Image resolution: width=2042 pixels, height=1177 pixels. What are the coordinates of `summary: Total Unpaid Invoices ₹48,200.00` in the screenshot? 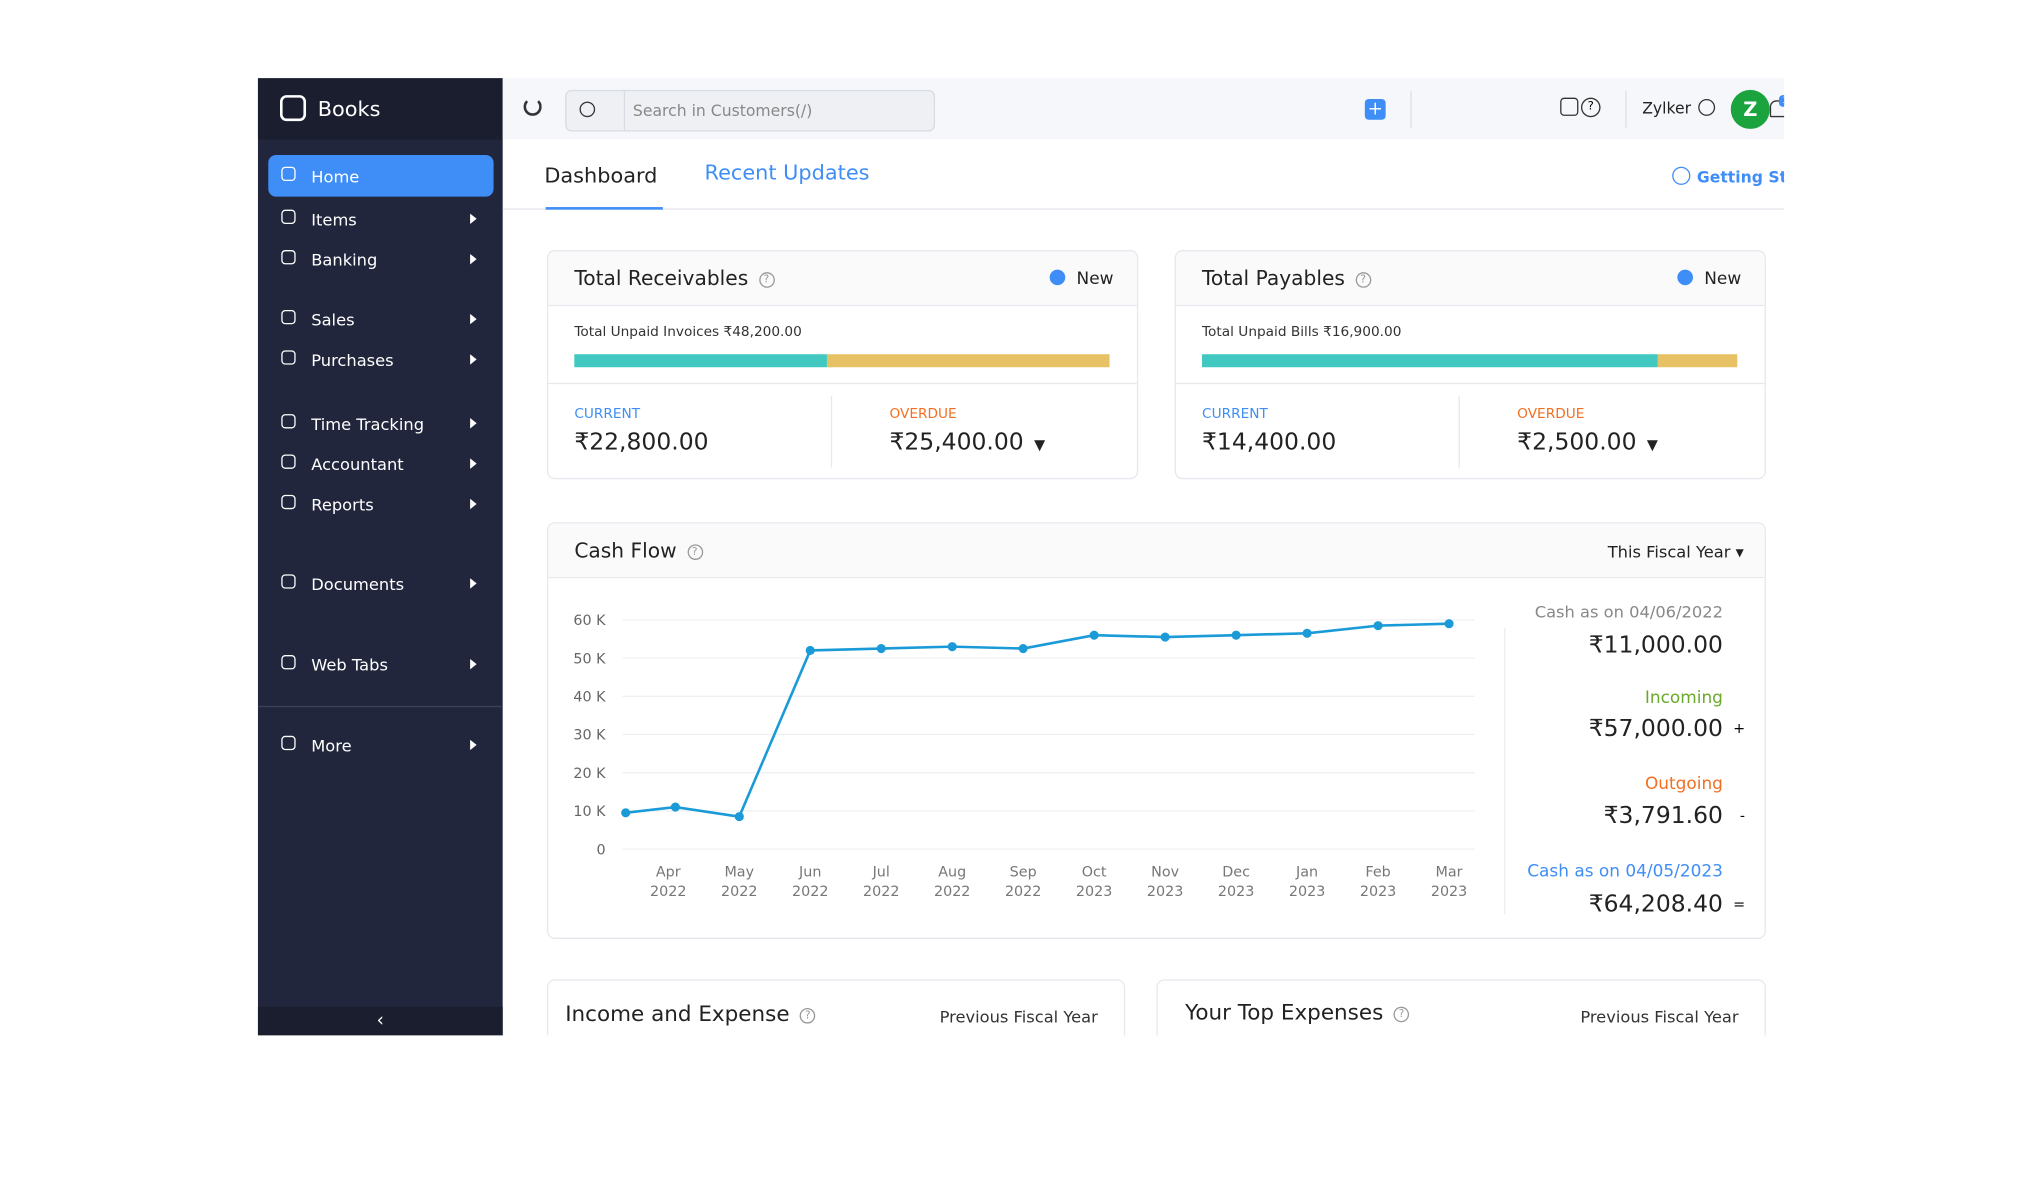 It's located at (688, 332).